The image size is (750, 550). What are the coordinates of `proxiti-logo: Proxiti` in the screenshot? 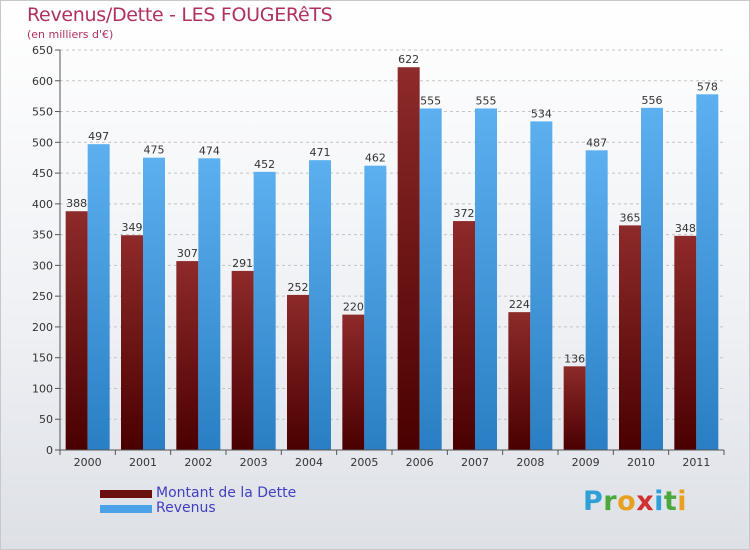 It's located at (635, 501).